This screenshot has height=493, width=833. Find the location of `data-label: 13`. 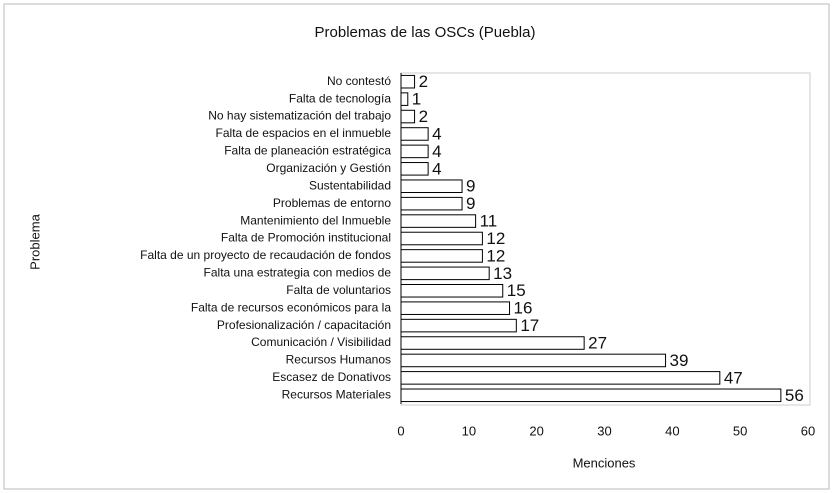

data-label: 13 is located at coordinates (502, 273).